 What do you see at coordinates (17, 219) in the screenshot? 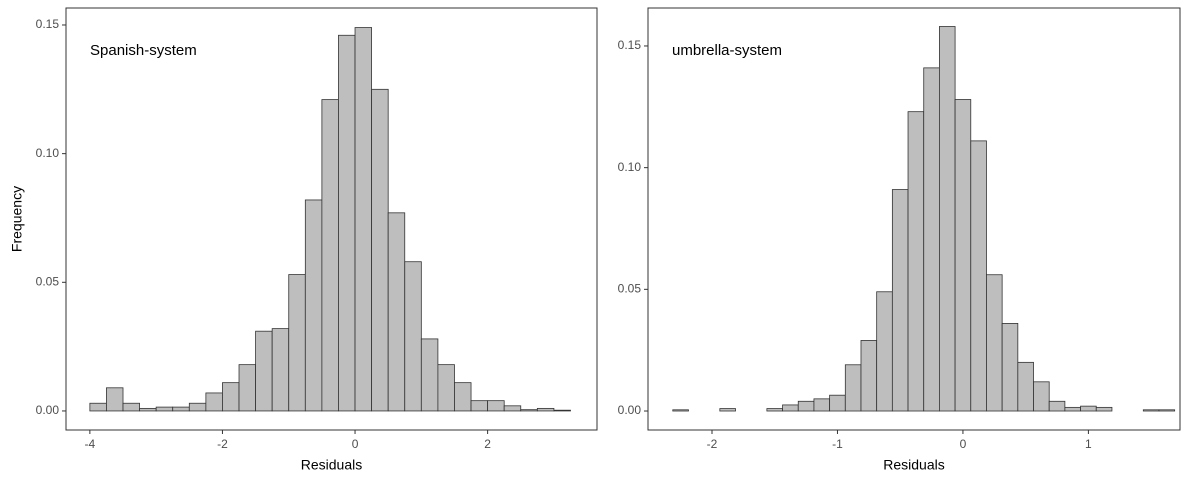
I see `y-axis-label: Frequency` at bounding box center [17, 219].